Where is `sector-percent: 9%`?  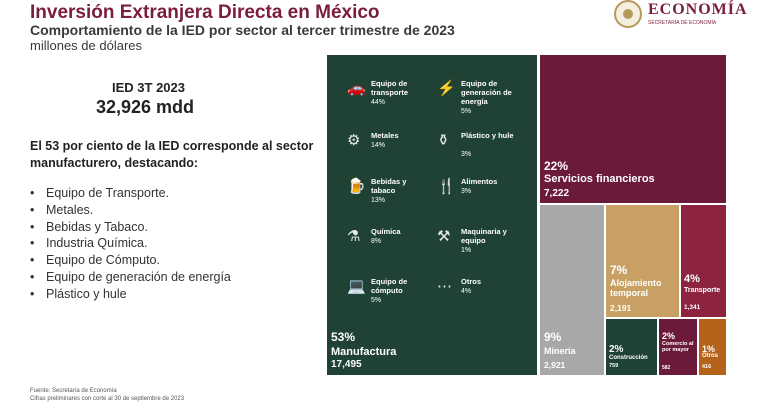 sector-percent: 9% is located at coordinates (553, 337).